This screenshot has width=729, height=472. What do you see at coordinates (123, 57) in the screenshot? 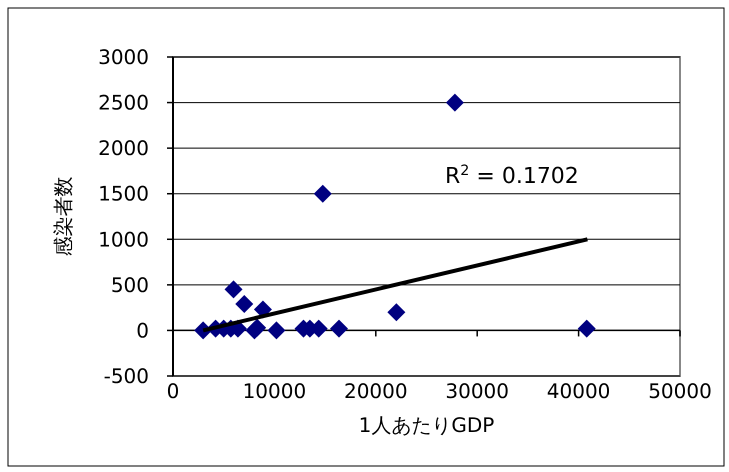
I see `y-tick-label: 3000` at bounding box center [123, 57].